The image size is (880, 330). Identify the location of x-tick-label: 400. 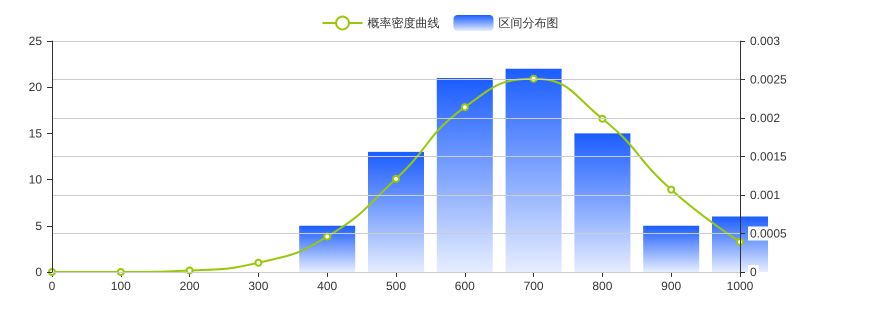
(327, 286).